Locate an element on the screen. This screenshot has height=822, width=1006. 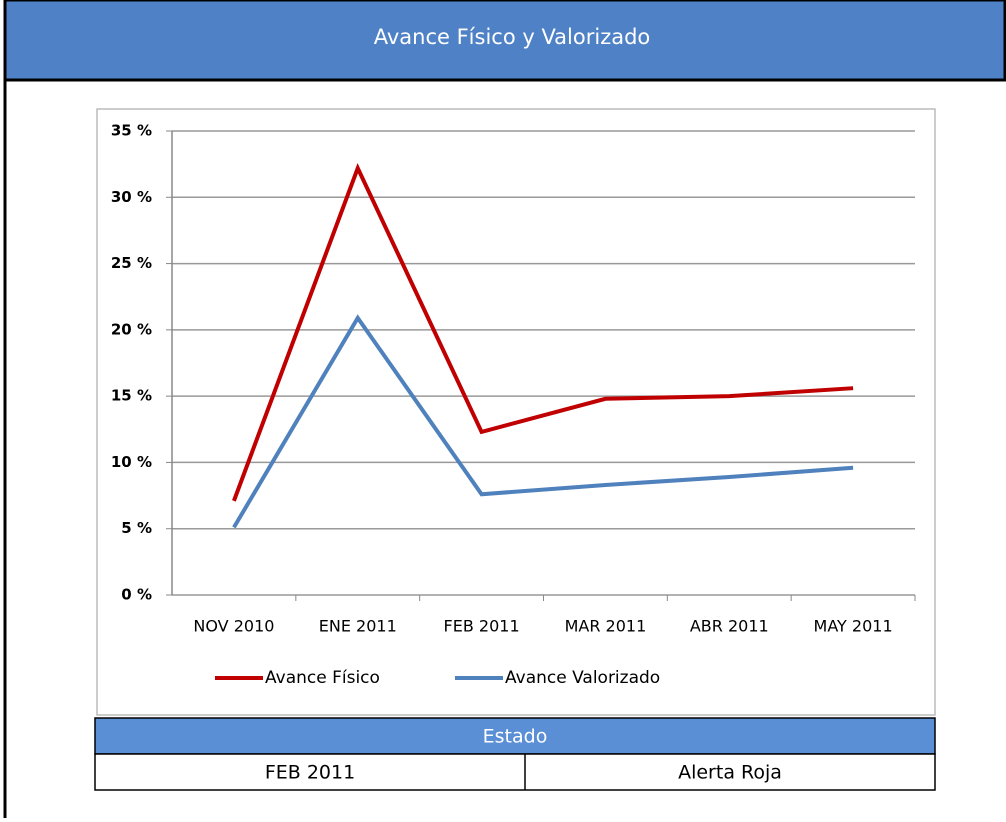
status-header is located at coordinates (515, 736).